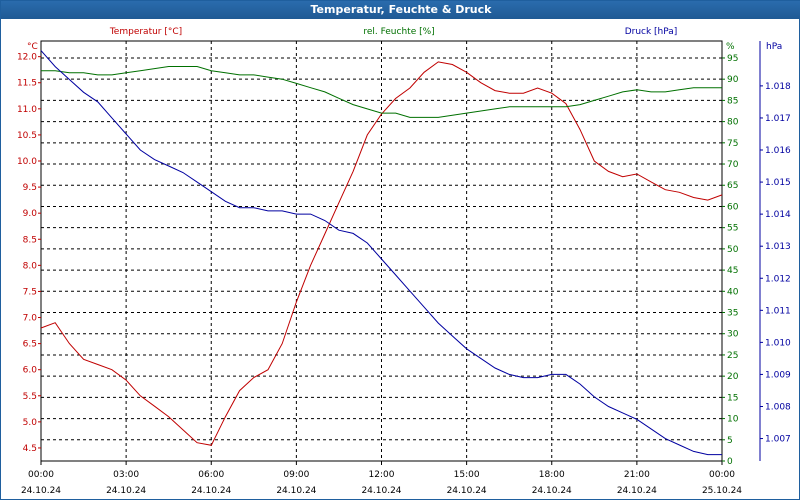  Describe the element at coordinates (30, 188) in the screenshot. I see `temperature-tick-label: 9.5` at that location.